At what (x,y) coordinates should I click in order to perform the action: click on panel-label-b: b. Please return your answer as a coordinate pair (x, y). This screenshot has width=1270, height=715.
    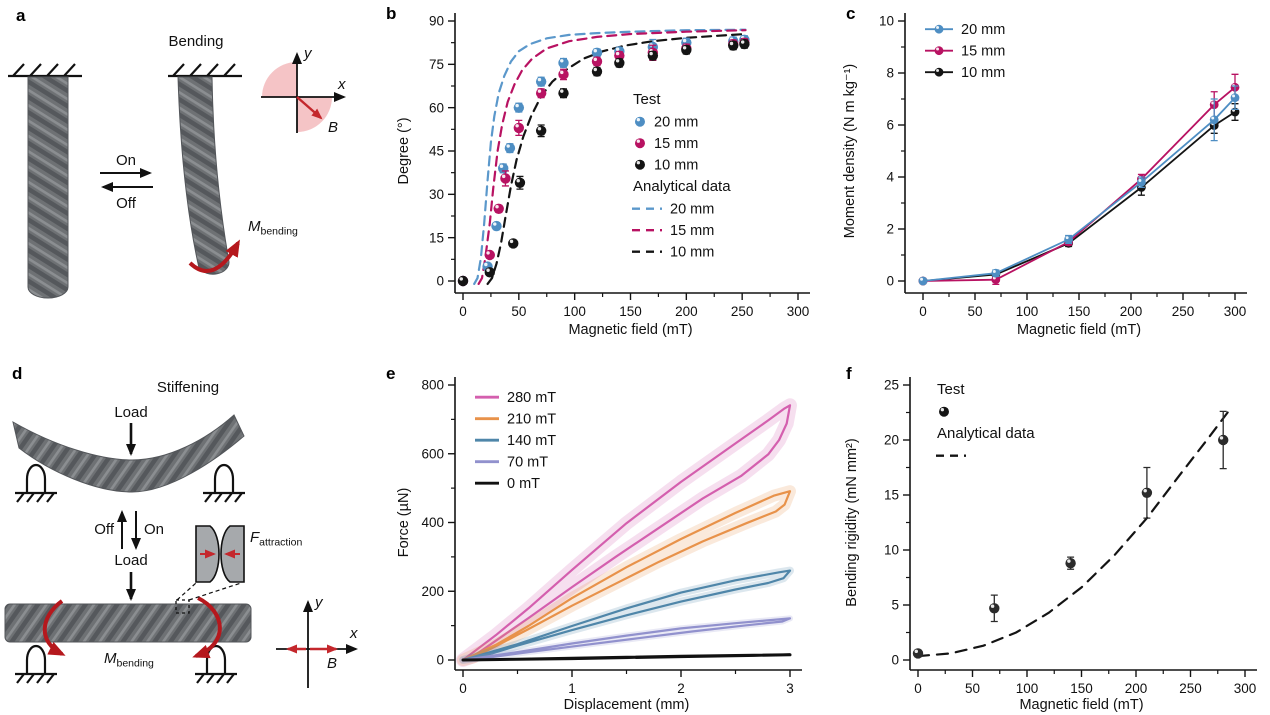
    Looking at the image, I should click on (391, 13).